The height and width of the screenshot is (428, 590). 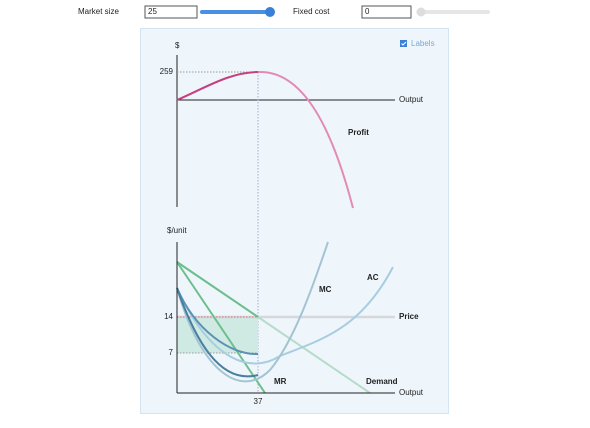 What do you see at coordinates (325, 289) in the screenshot?
I see `curve-label: MC` at bounding box center [325, 289].